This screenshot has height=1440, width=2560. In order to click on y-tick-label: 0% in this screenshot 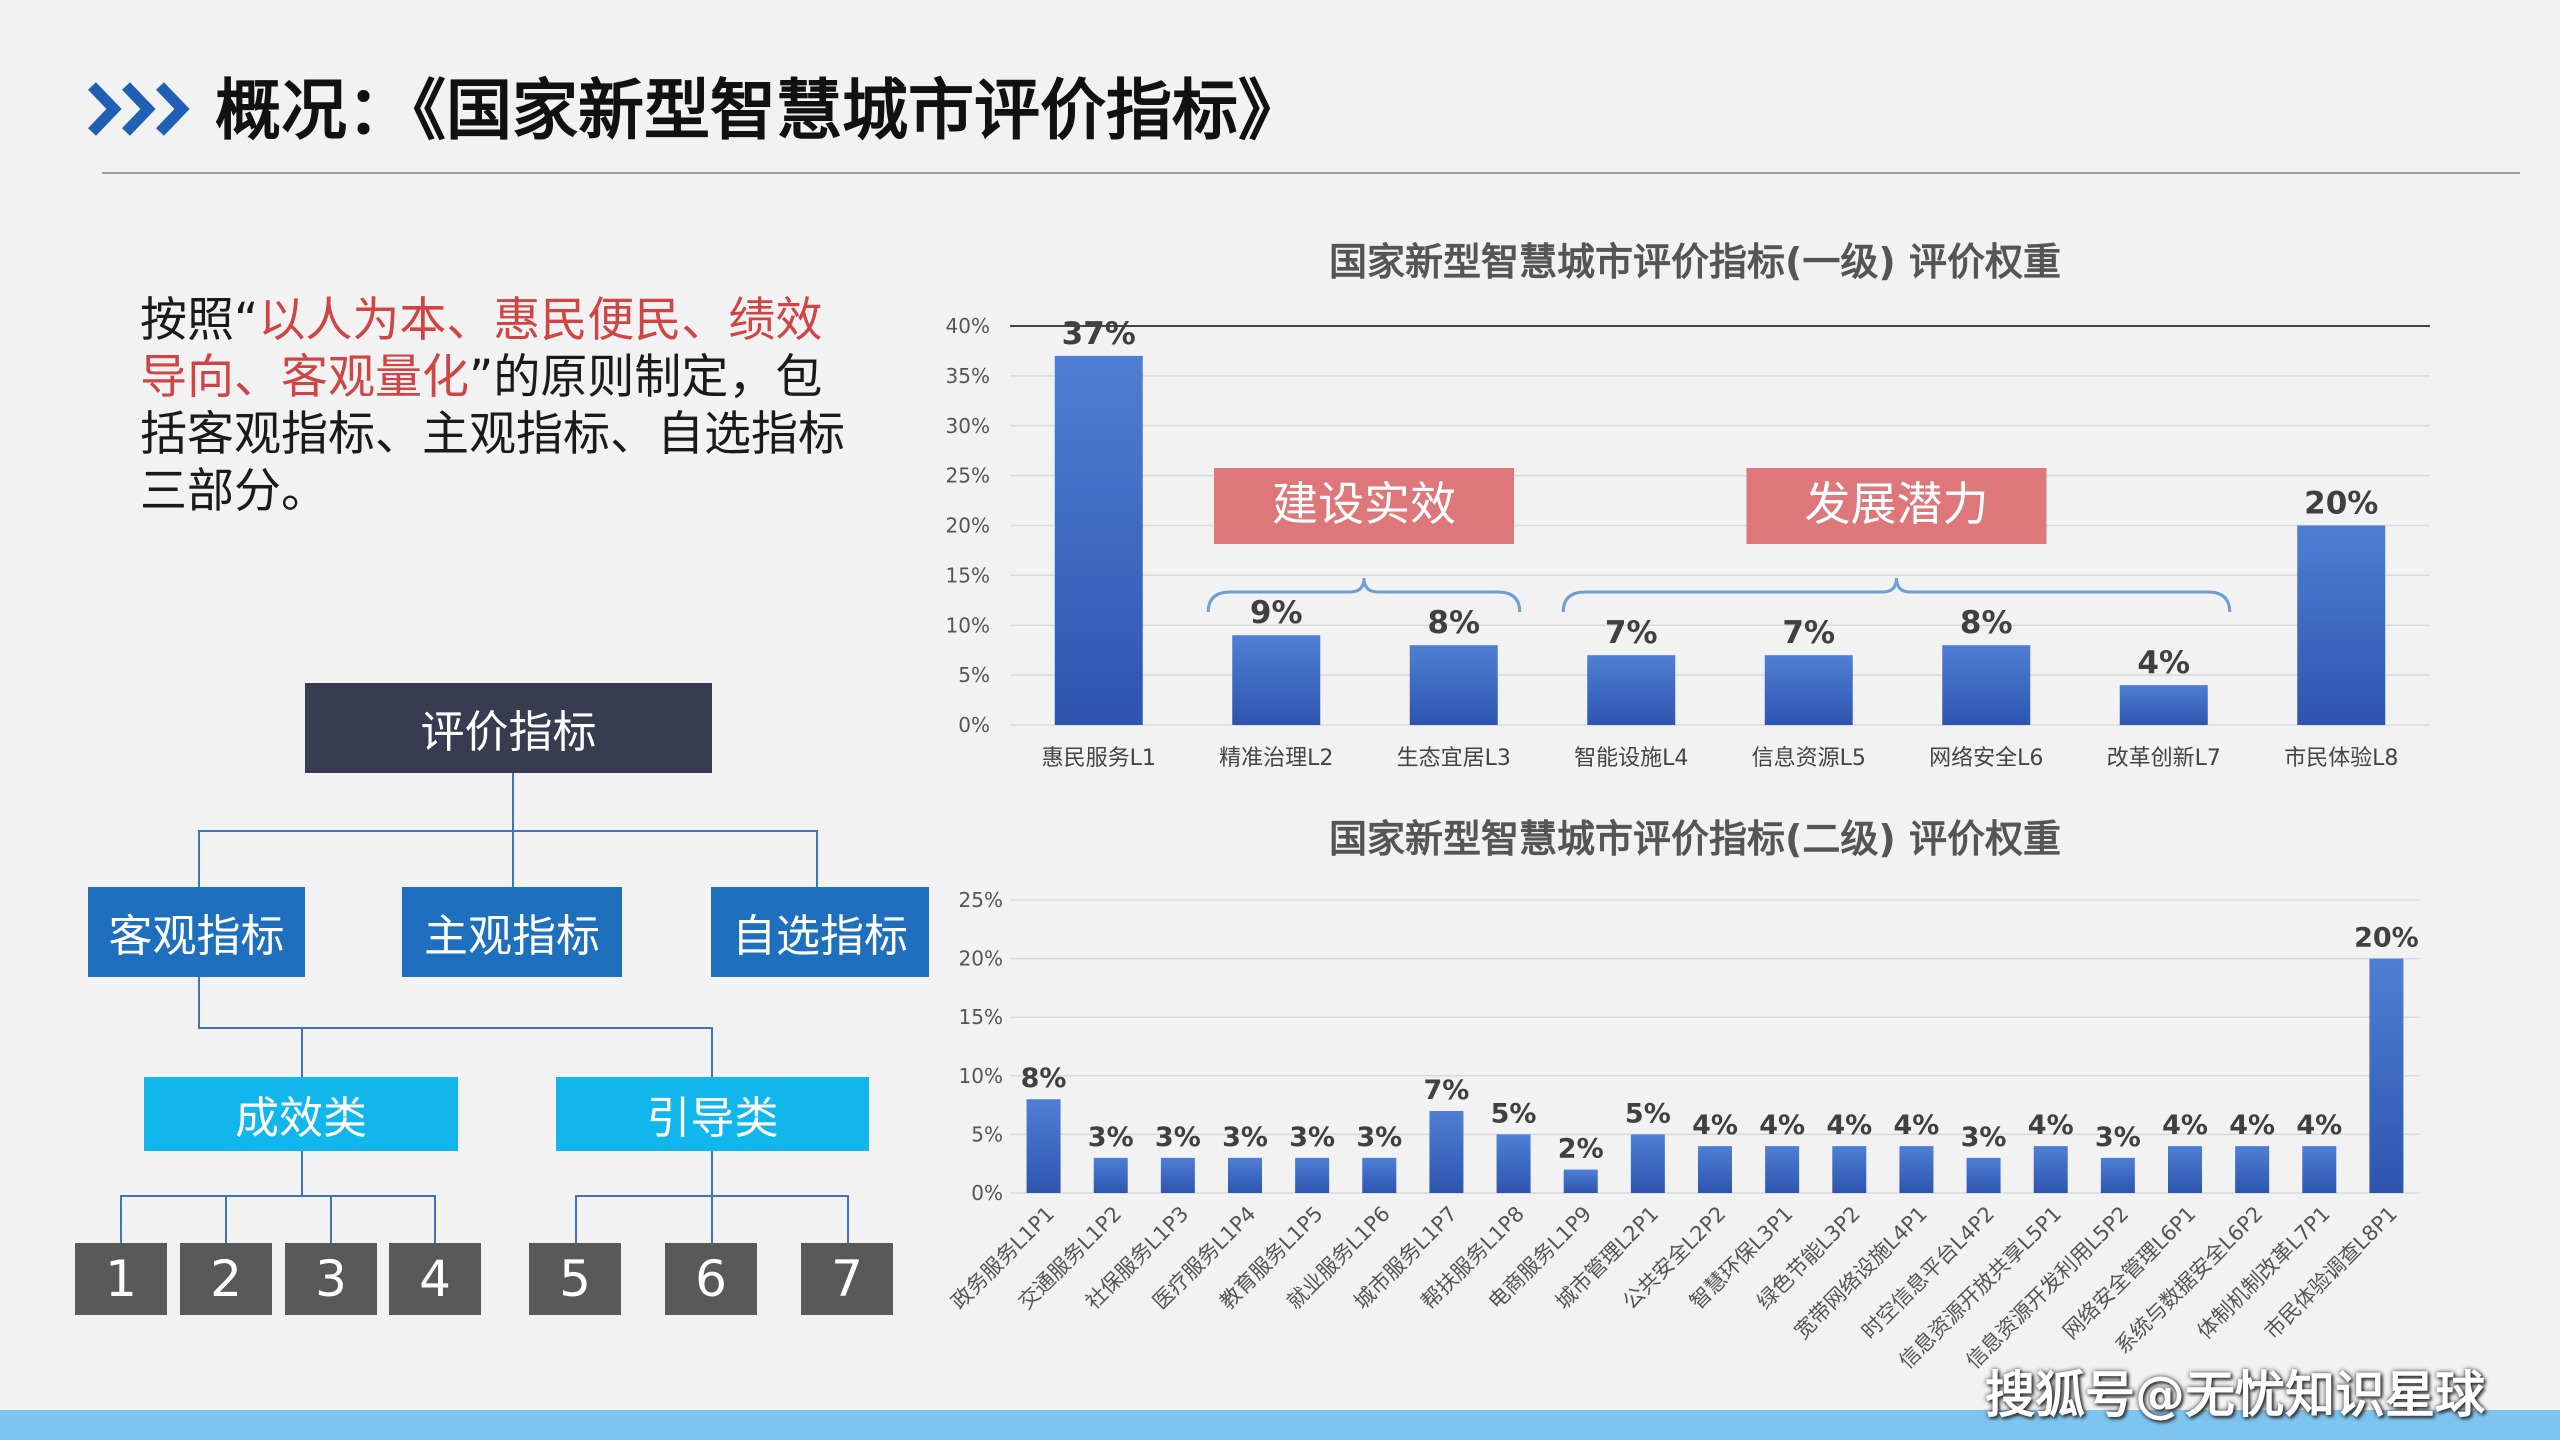, I will do `click(974, 725)`.